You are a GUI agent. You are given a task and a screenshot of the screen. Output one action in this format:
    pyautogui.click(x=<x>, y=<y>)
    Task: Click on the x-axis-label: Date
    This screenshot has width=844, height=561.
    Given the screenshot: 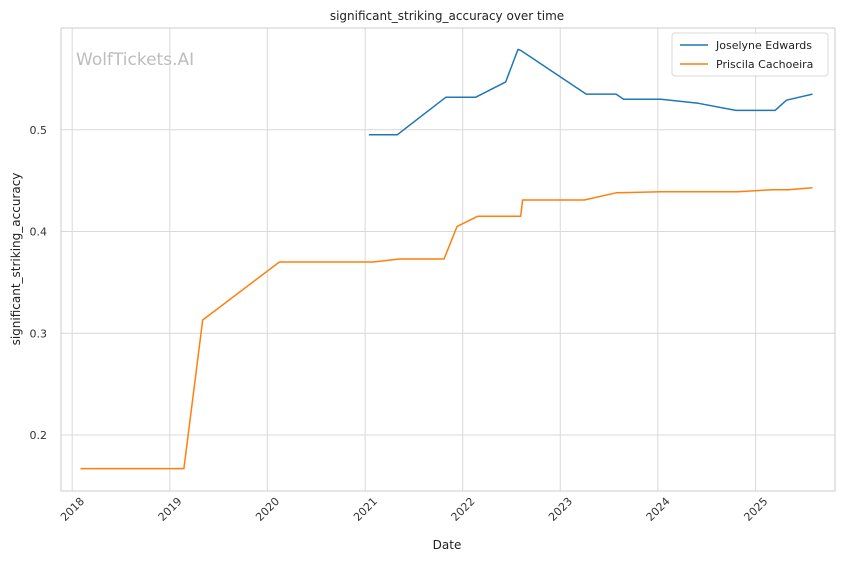 What is the action you would take?
    pyautogui.click(x=447, y=545)
    